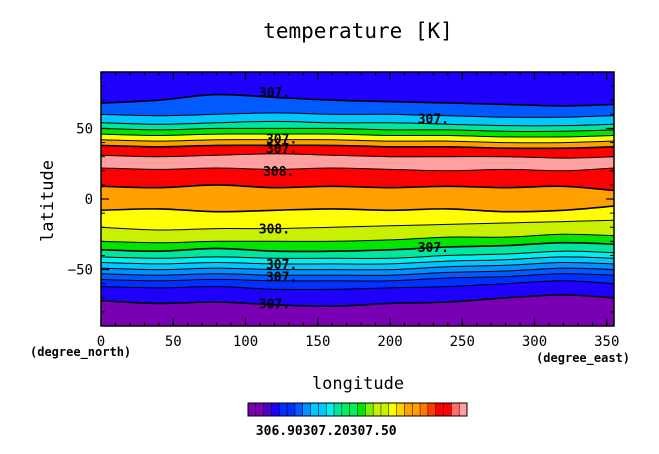  I want to click on colorbar-frame, so click(357, 409).